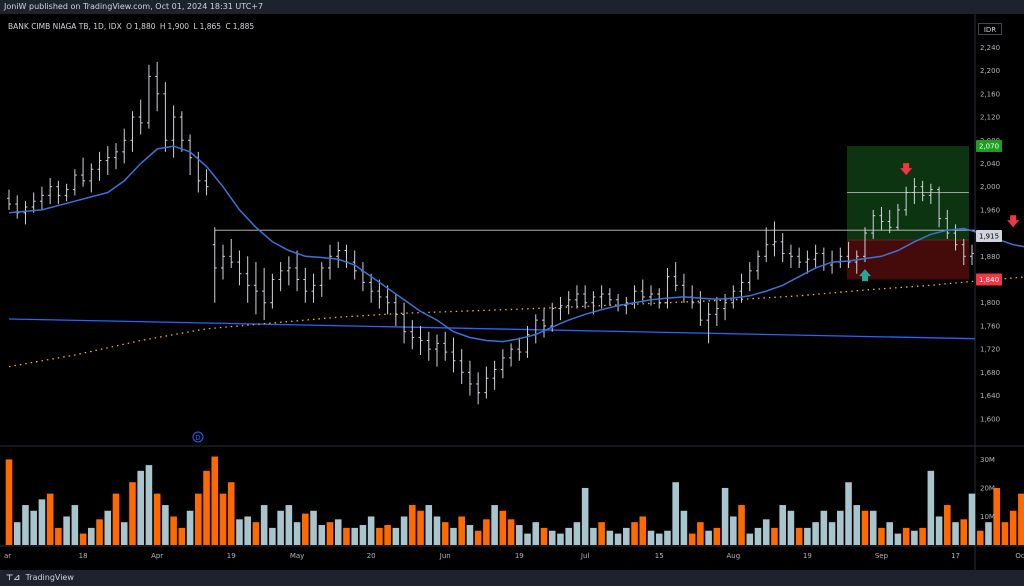 The width and height of the screenshot is (1024, 586). Describe the element at coordinates (228, 26) in the screenshot. I see `close-label: C` at that location.